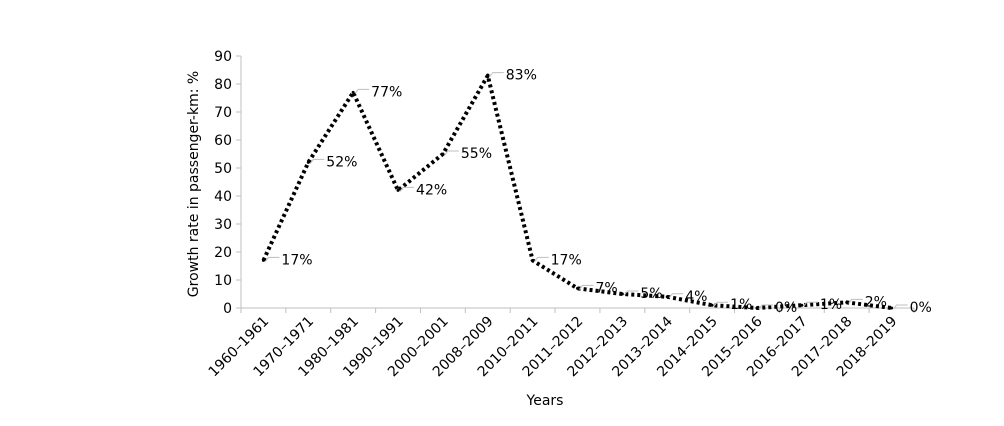 Image resolution: width=1004 pixels, height=426 pixels. What do you see at coordinates (696, 297) in the screenshot?
I see `data-label: 4%` at bounding box center [696, 297].